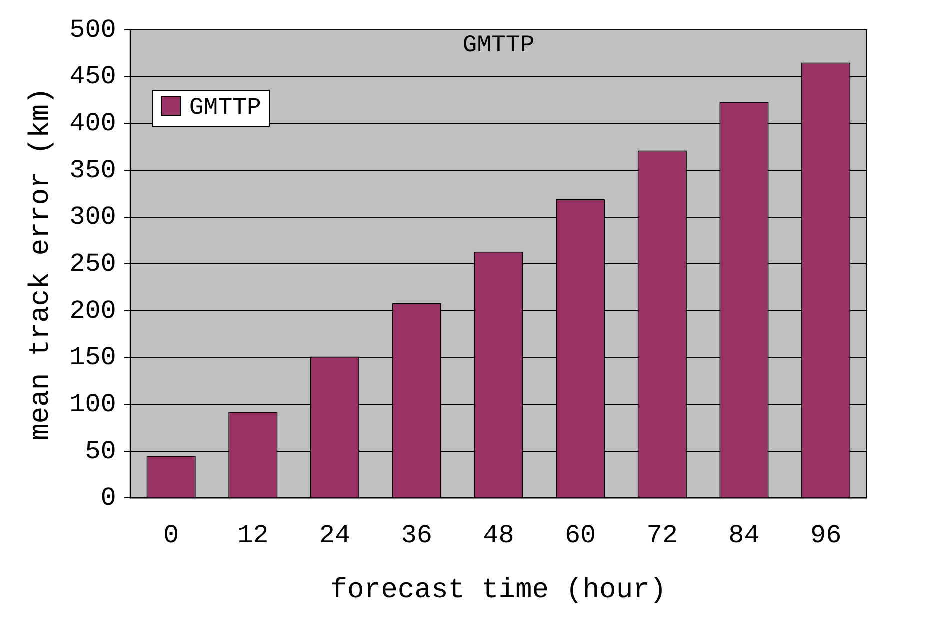  I want to click on y-tick-label: 350, so click(93, 170).